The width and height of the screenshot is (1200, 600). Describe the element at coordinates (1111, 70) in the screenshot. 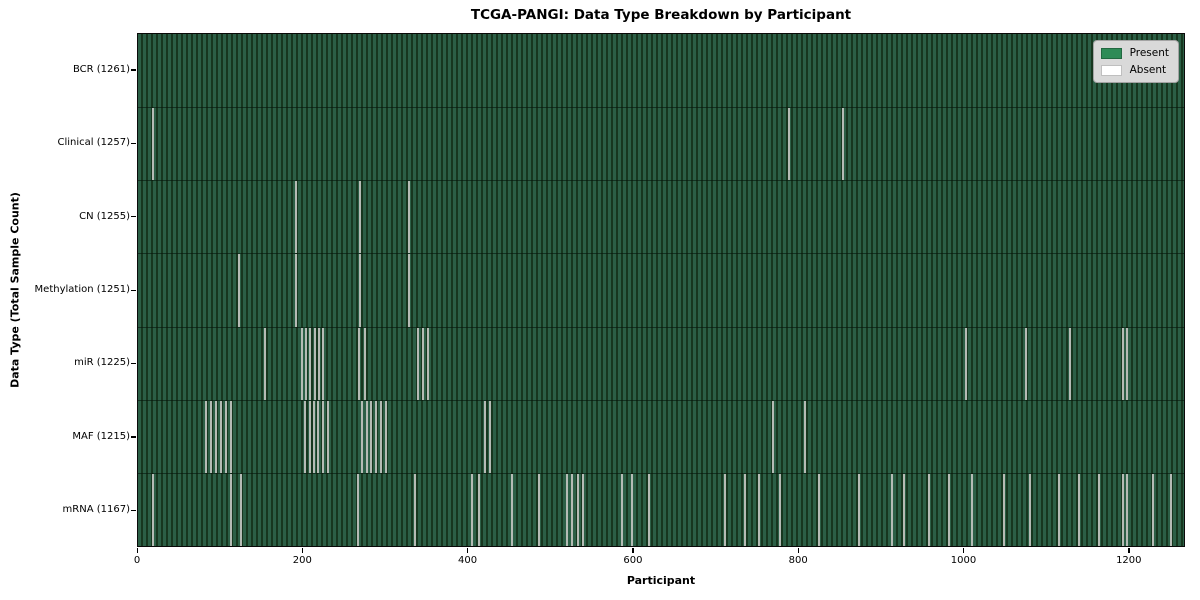

I see `legend-absent-swatch` at that location.